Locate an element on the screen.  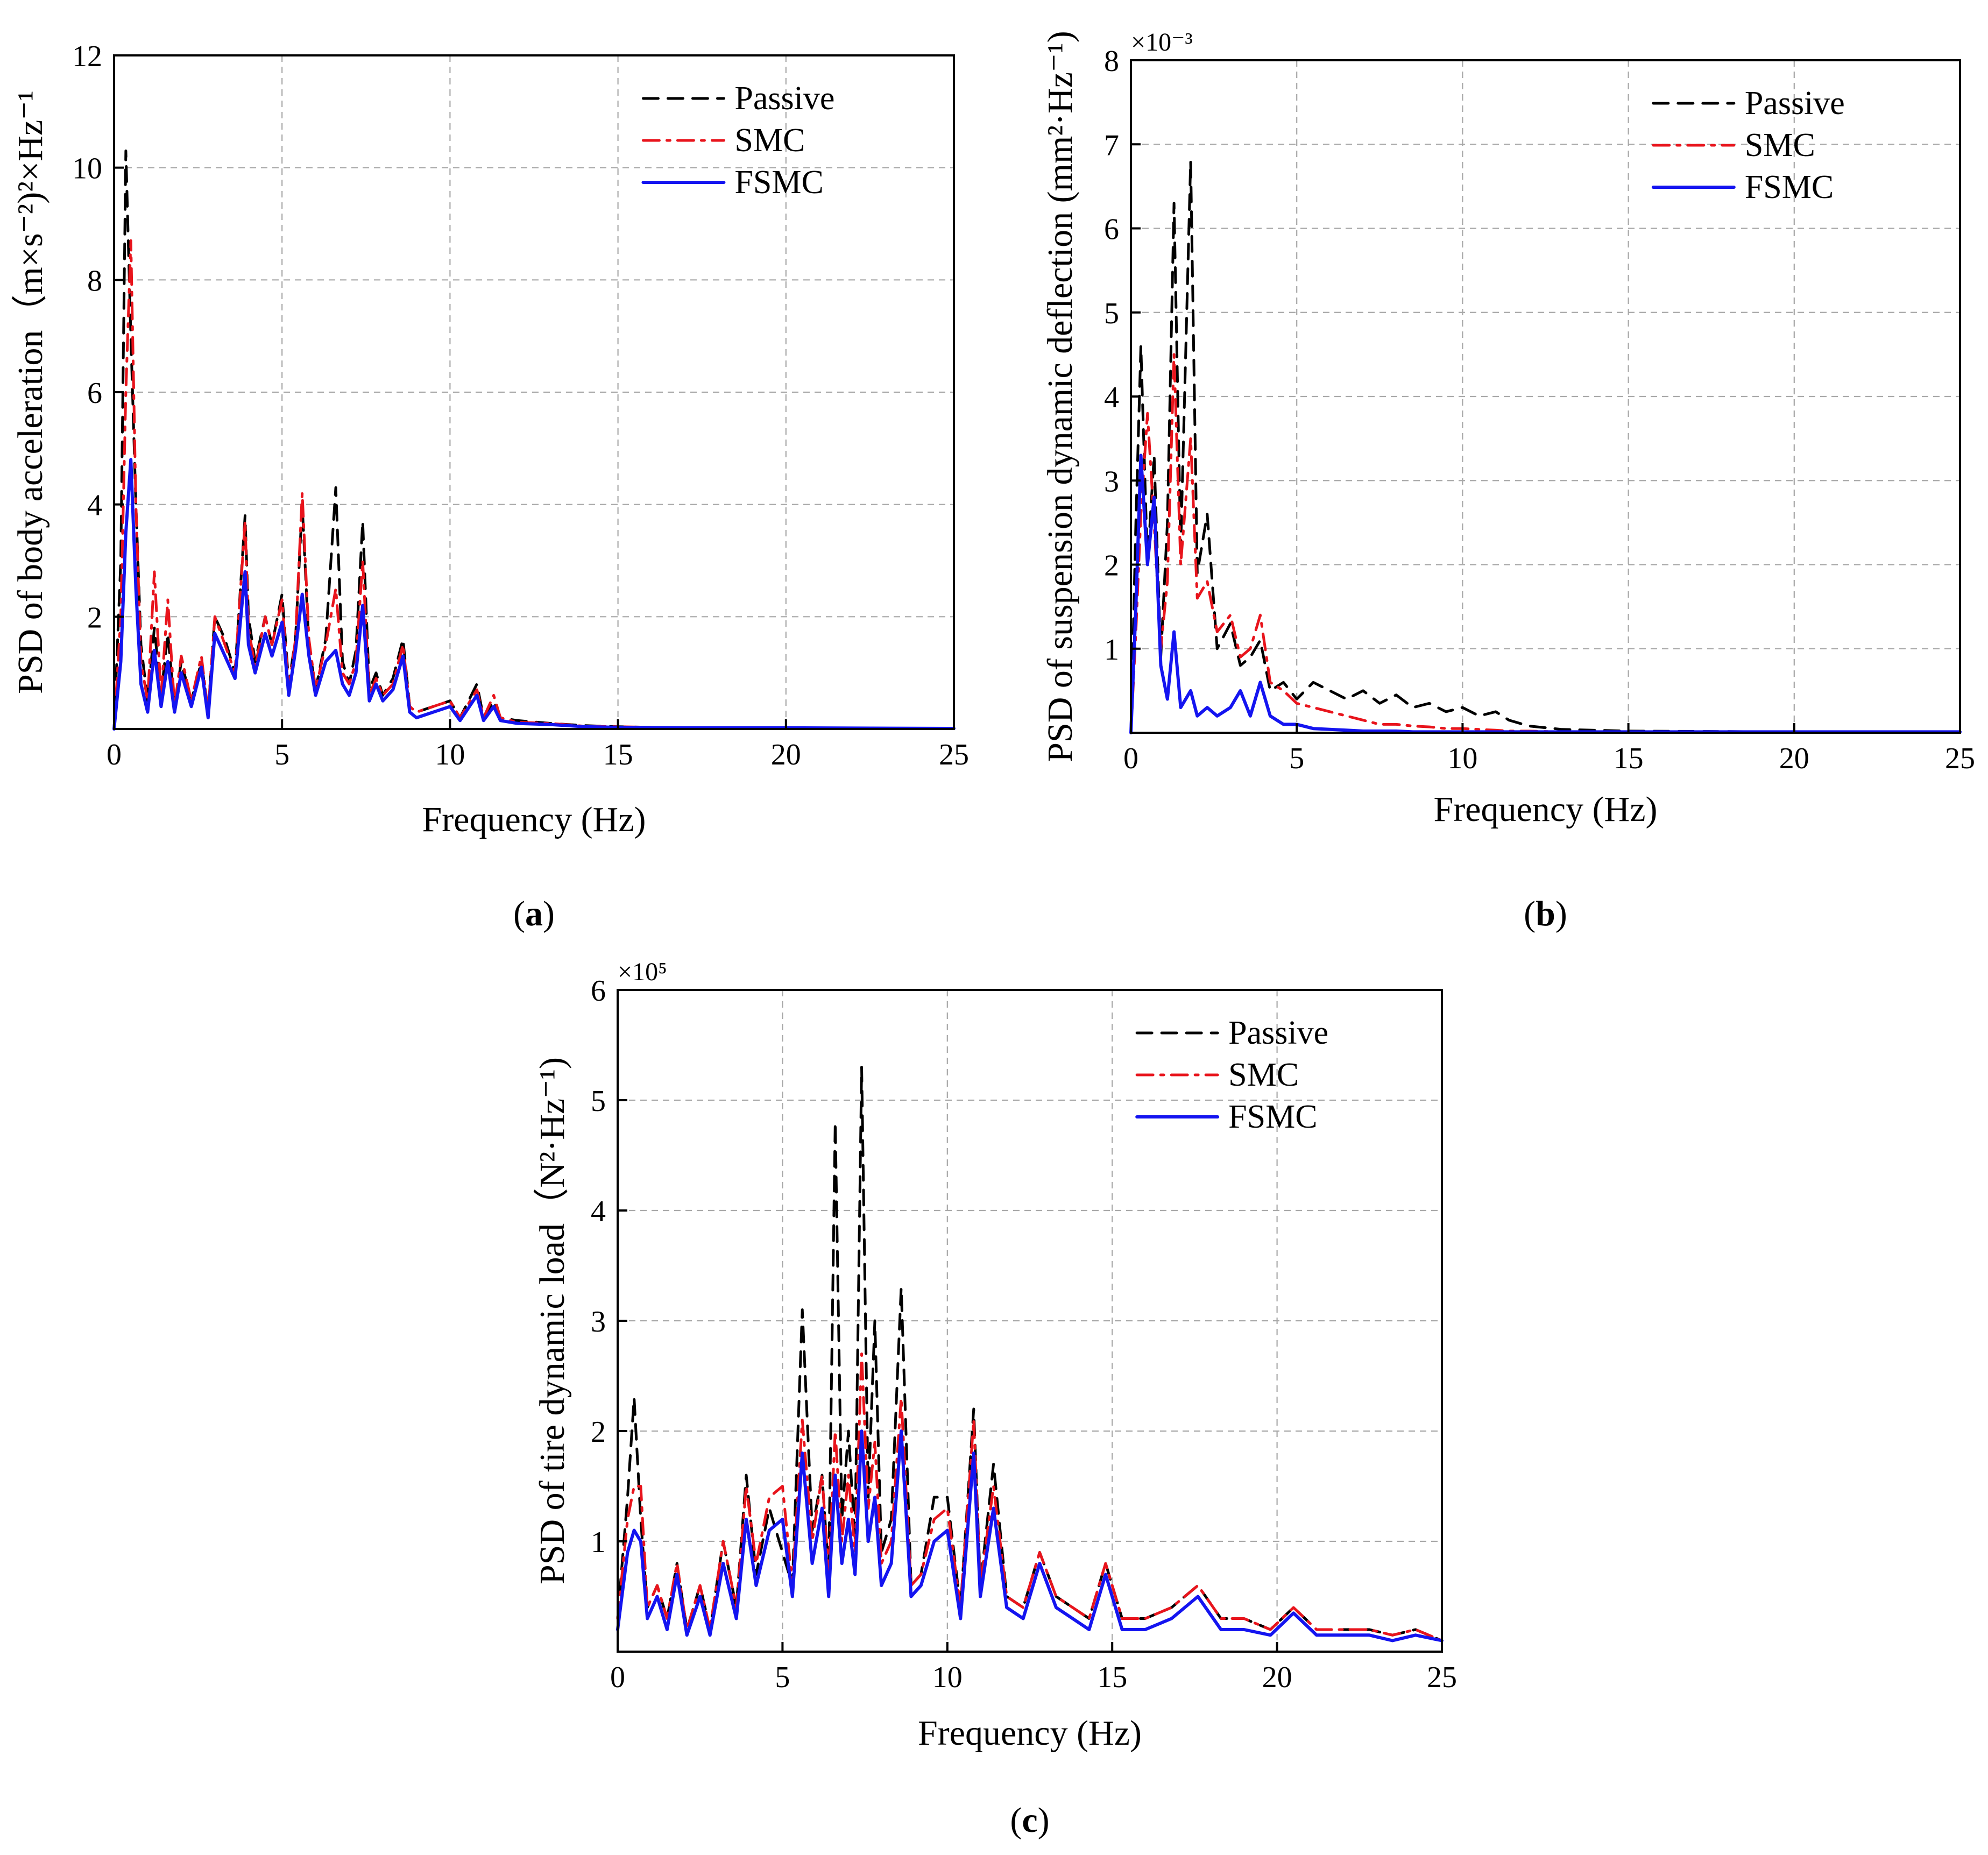
y-tick-label: 12 is located at coordinates (87, 56).